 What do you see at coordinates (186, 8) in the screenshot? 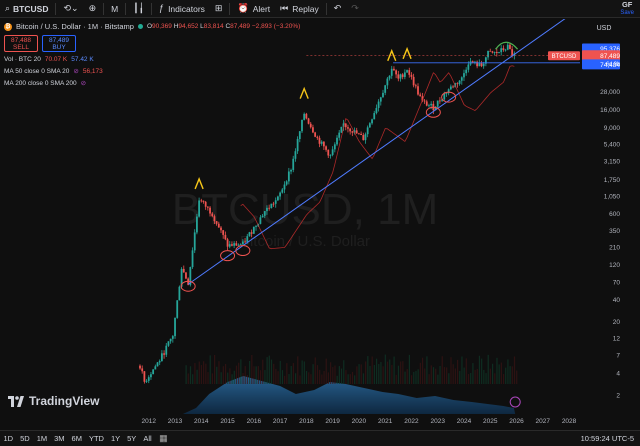
I see `indicators-label: Indicators` at bounding box center [186, 8].